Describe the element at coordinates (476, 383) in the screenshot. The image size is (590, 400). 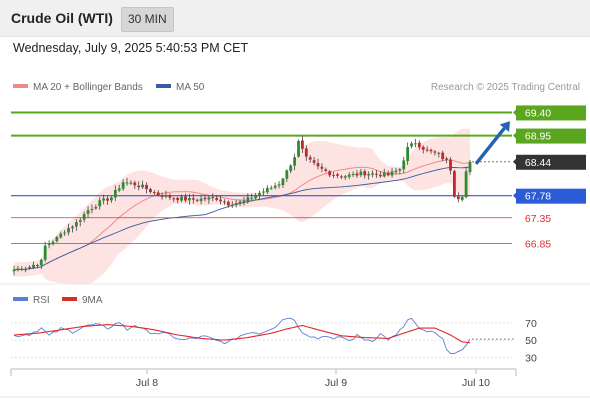
I see `x-tick-label: Jul 10` at that location.